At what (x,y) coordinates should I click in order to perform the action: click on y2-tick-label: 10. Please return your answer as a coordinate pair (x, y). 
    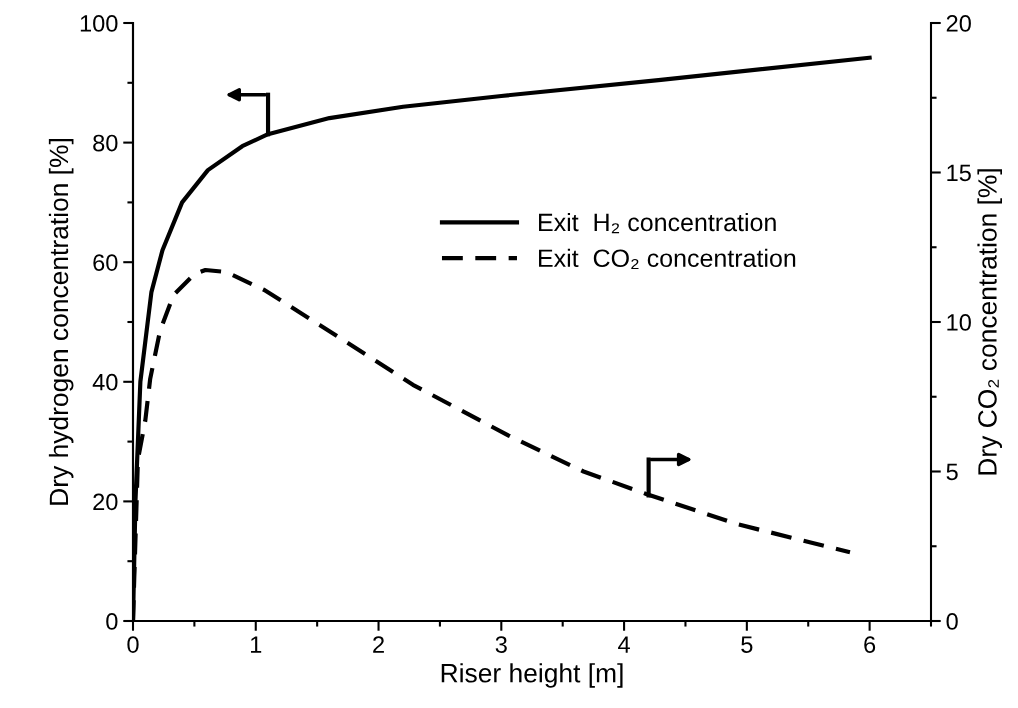
    Looking at the image, I should click on (959, 322).